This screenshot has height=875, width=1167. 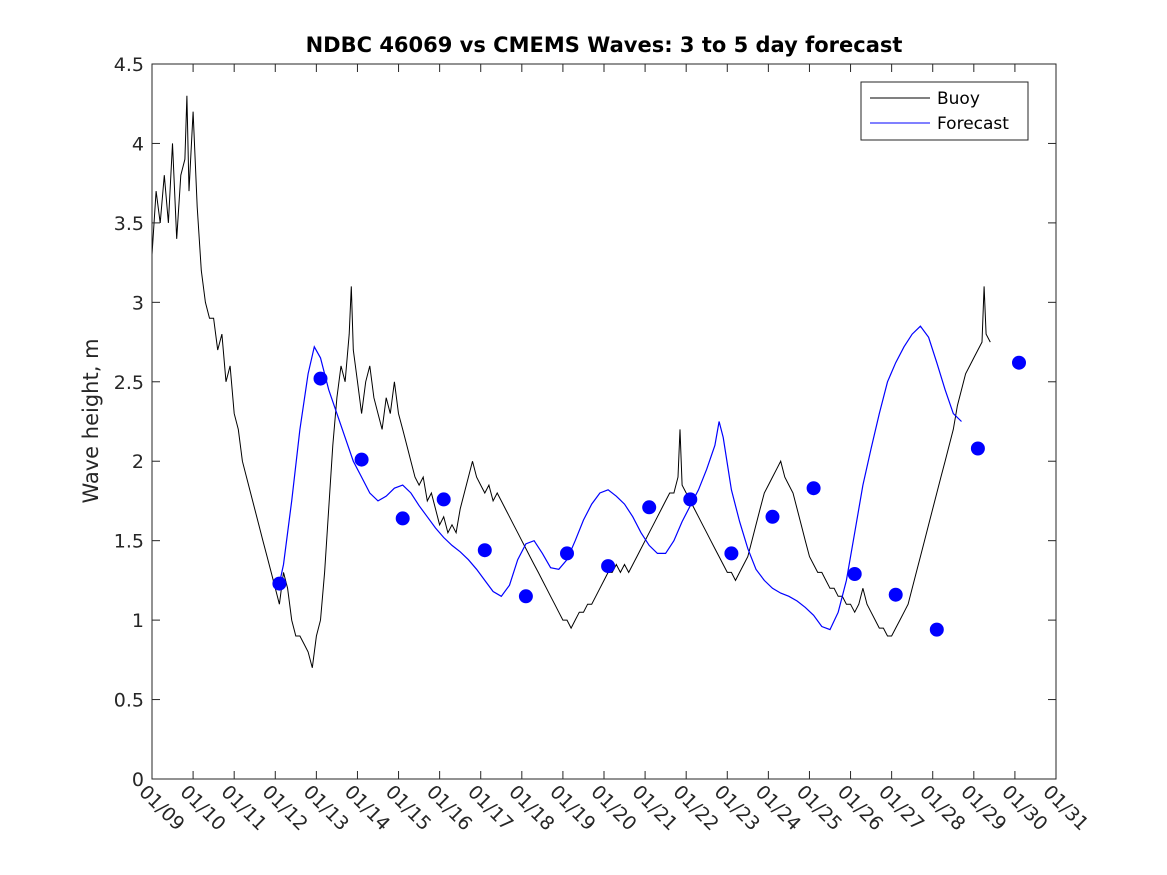 I want to click on legend-buoy-label: Buoy, so click(x=958, y=99).